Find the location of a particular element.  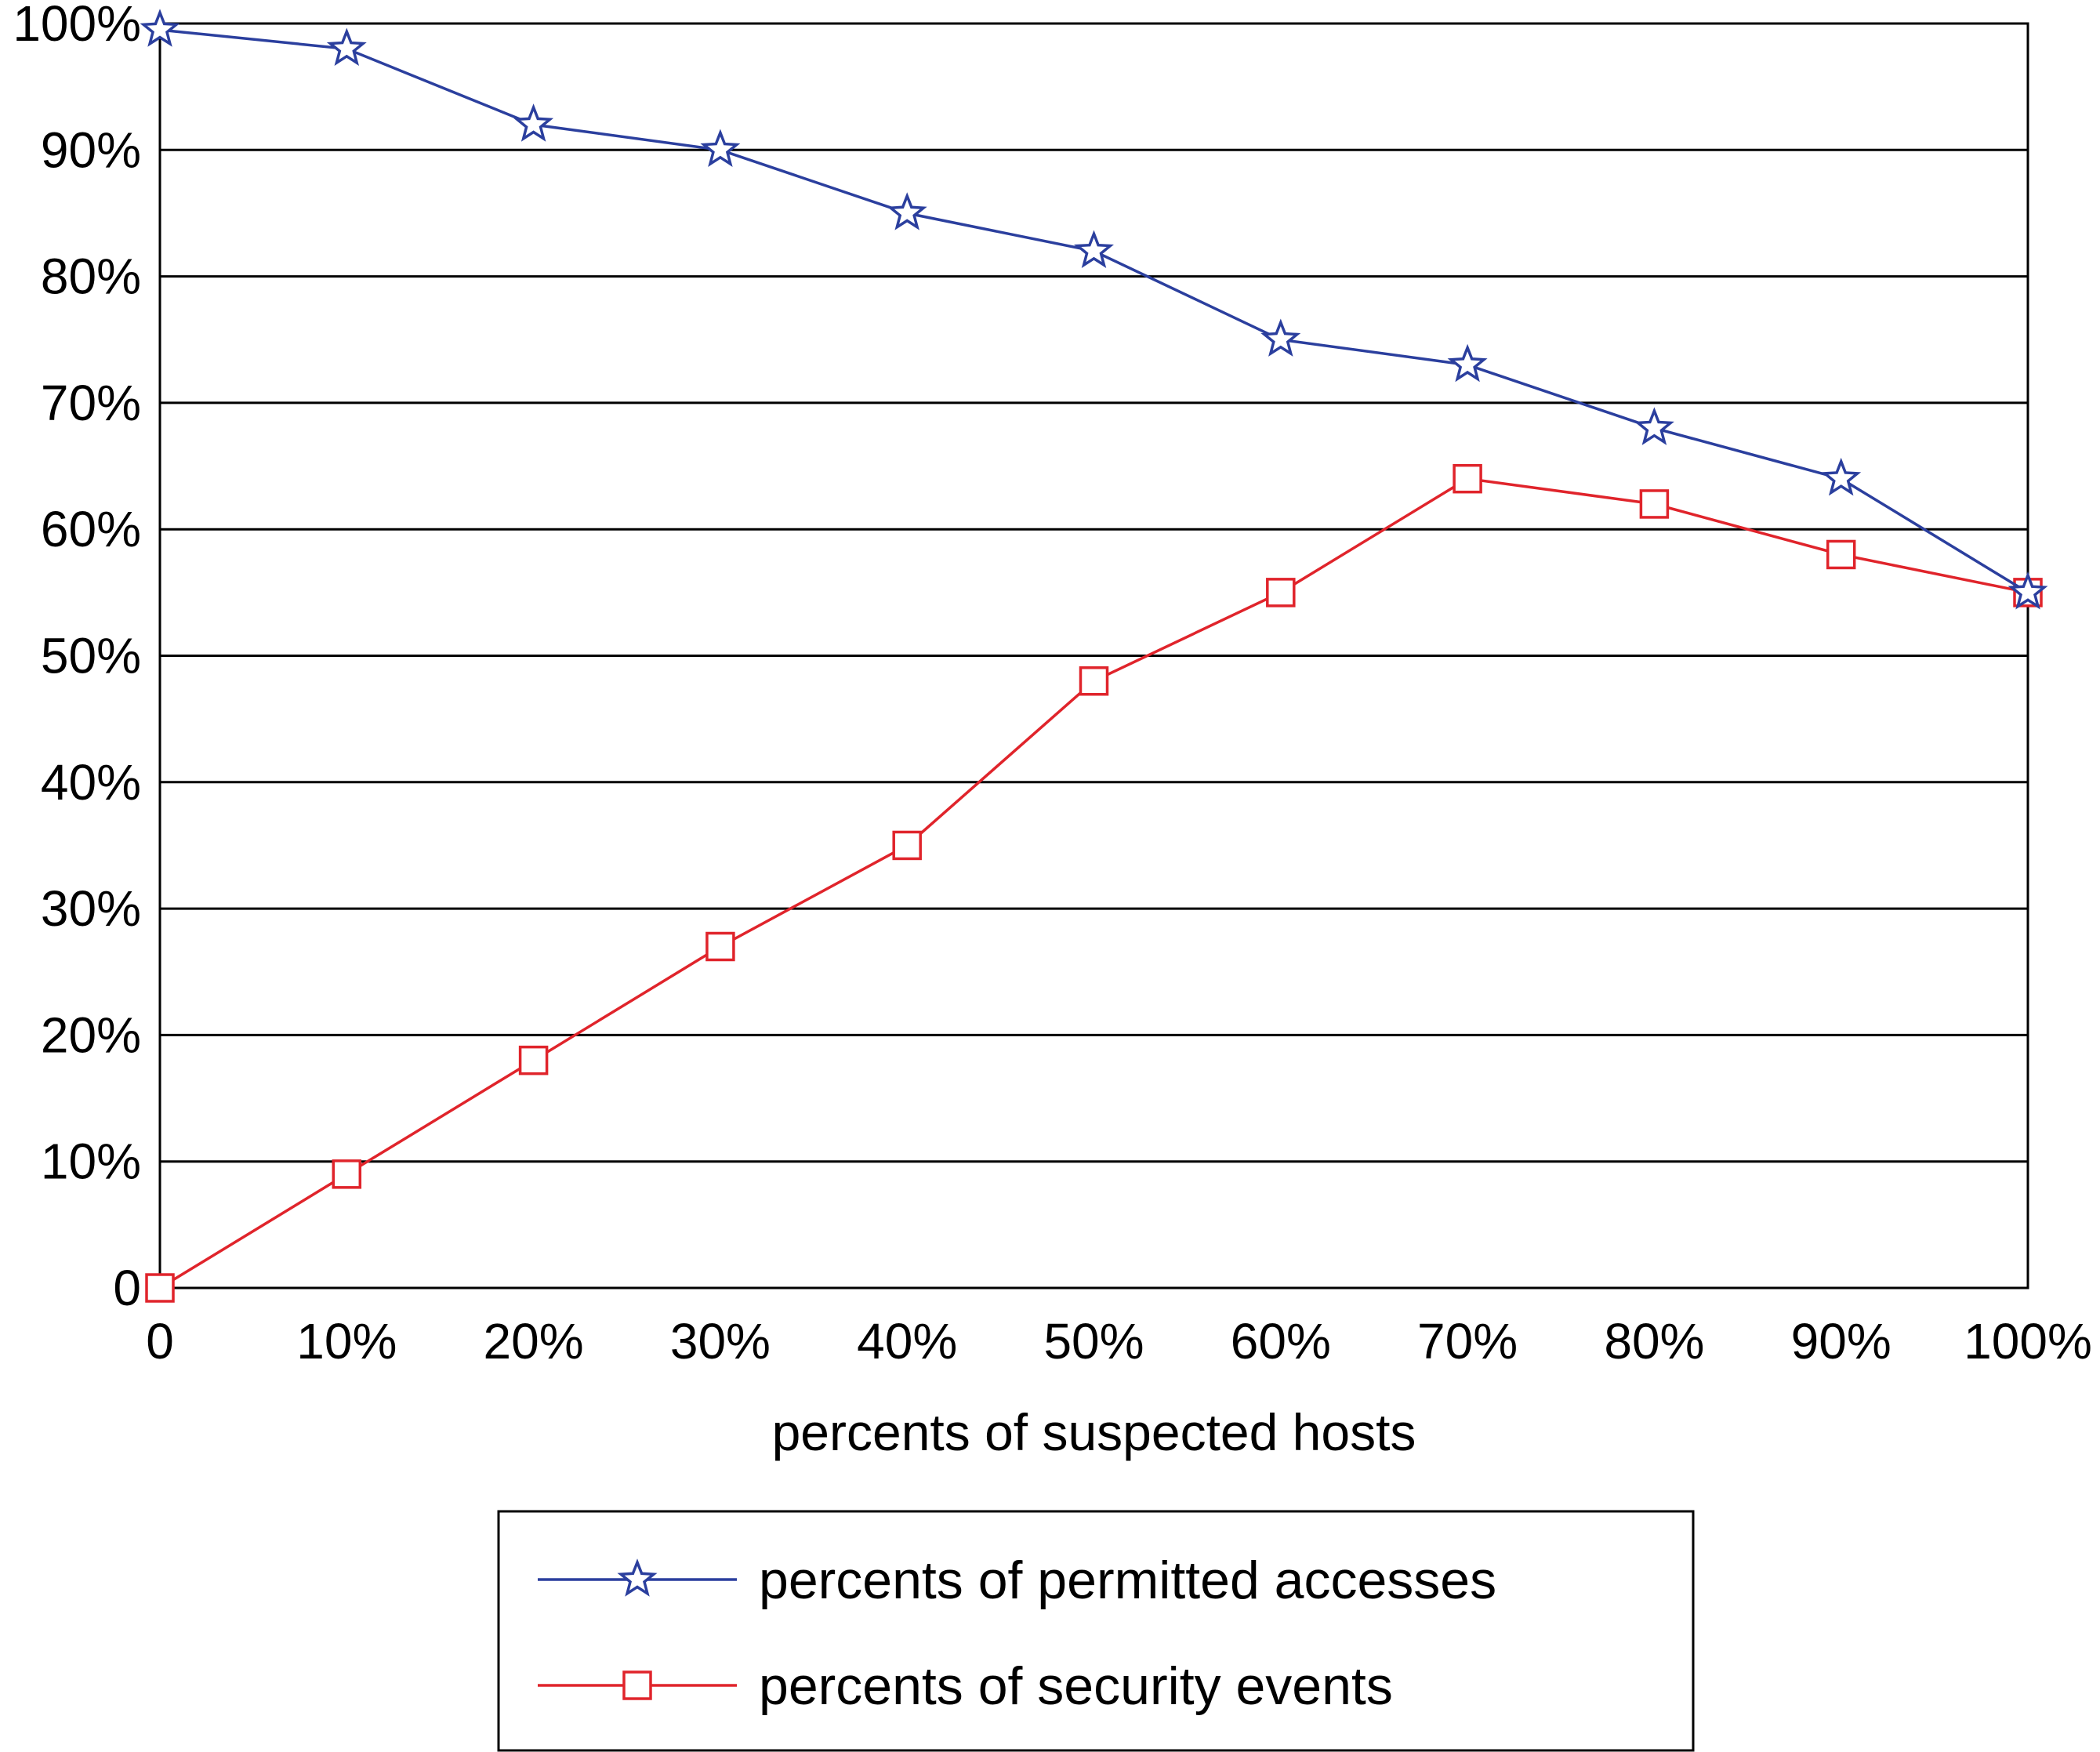

x-tick-label: 10% is located at coordinates (346, 1341).